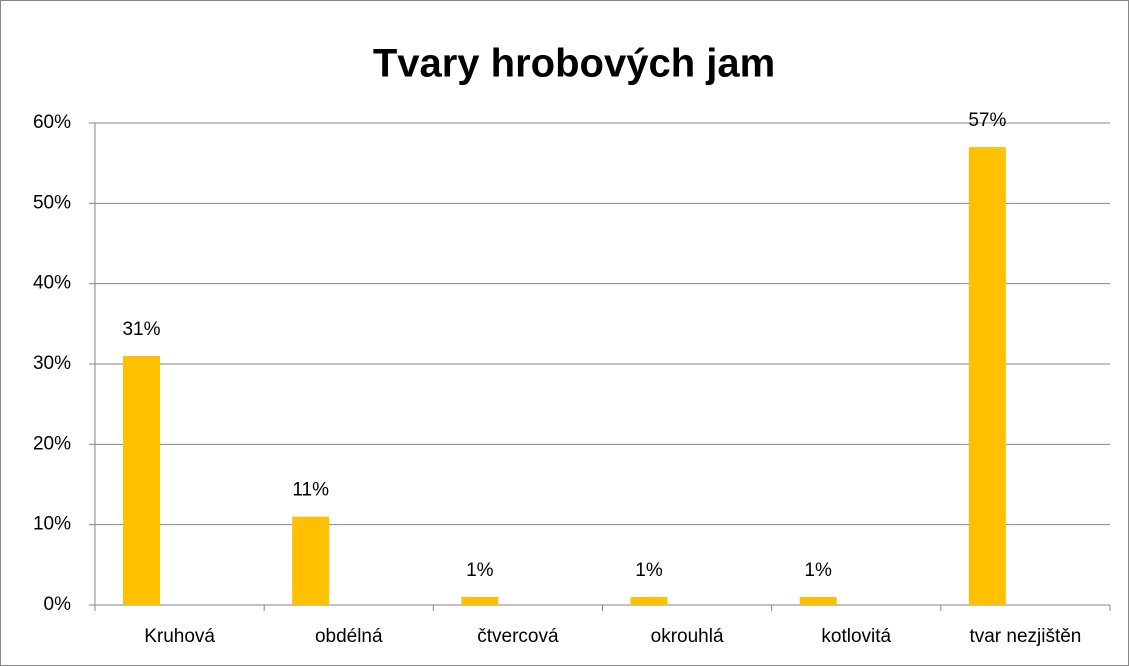 The height and width of the screenshot is (666, 1129). I want to click on x-tick-label: tvar nezjištěn, so click(1025, 636).